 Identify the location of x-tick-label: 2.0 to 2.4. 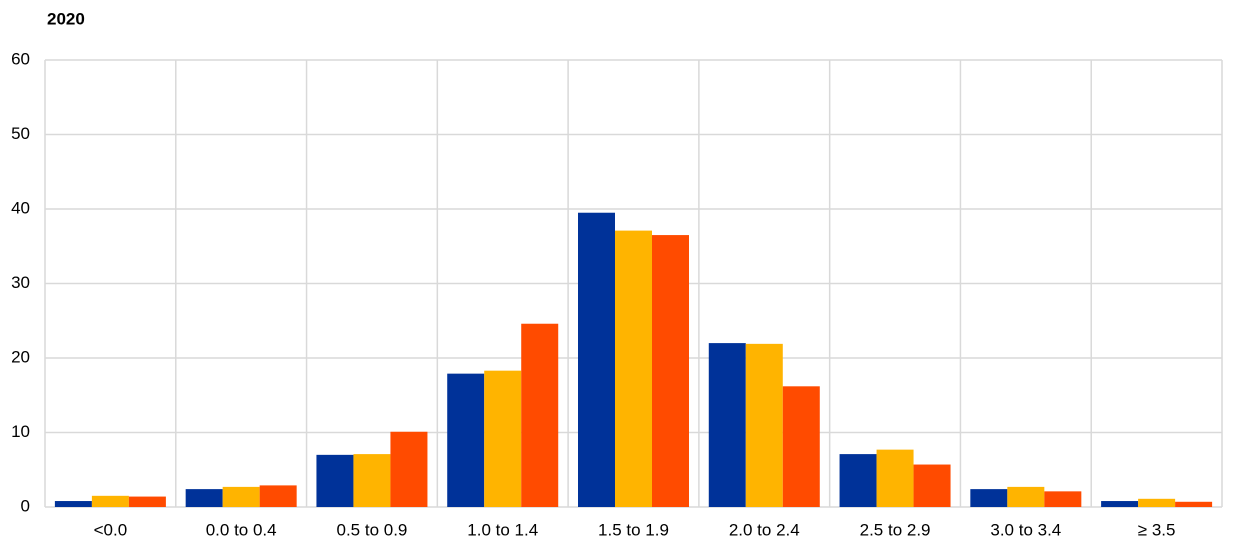
(764, 529).